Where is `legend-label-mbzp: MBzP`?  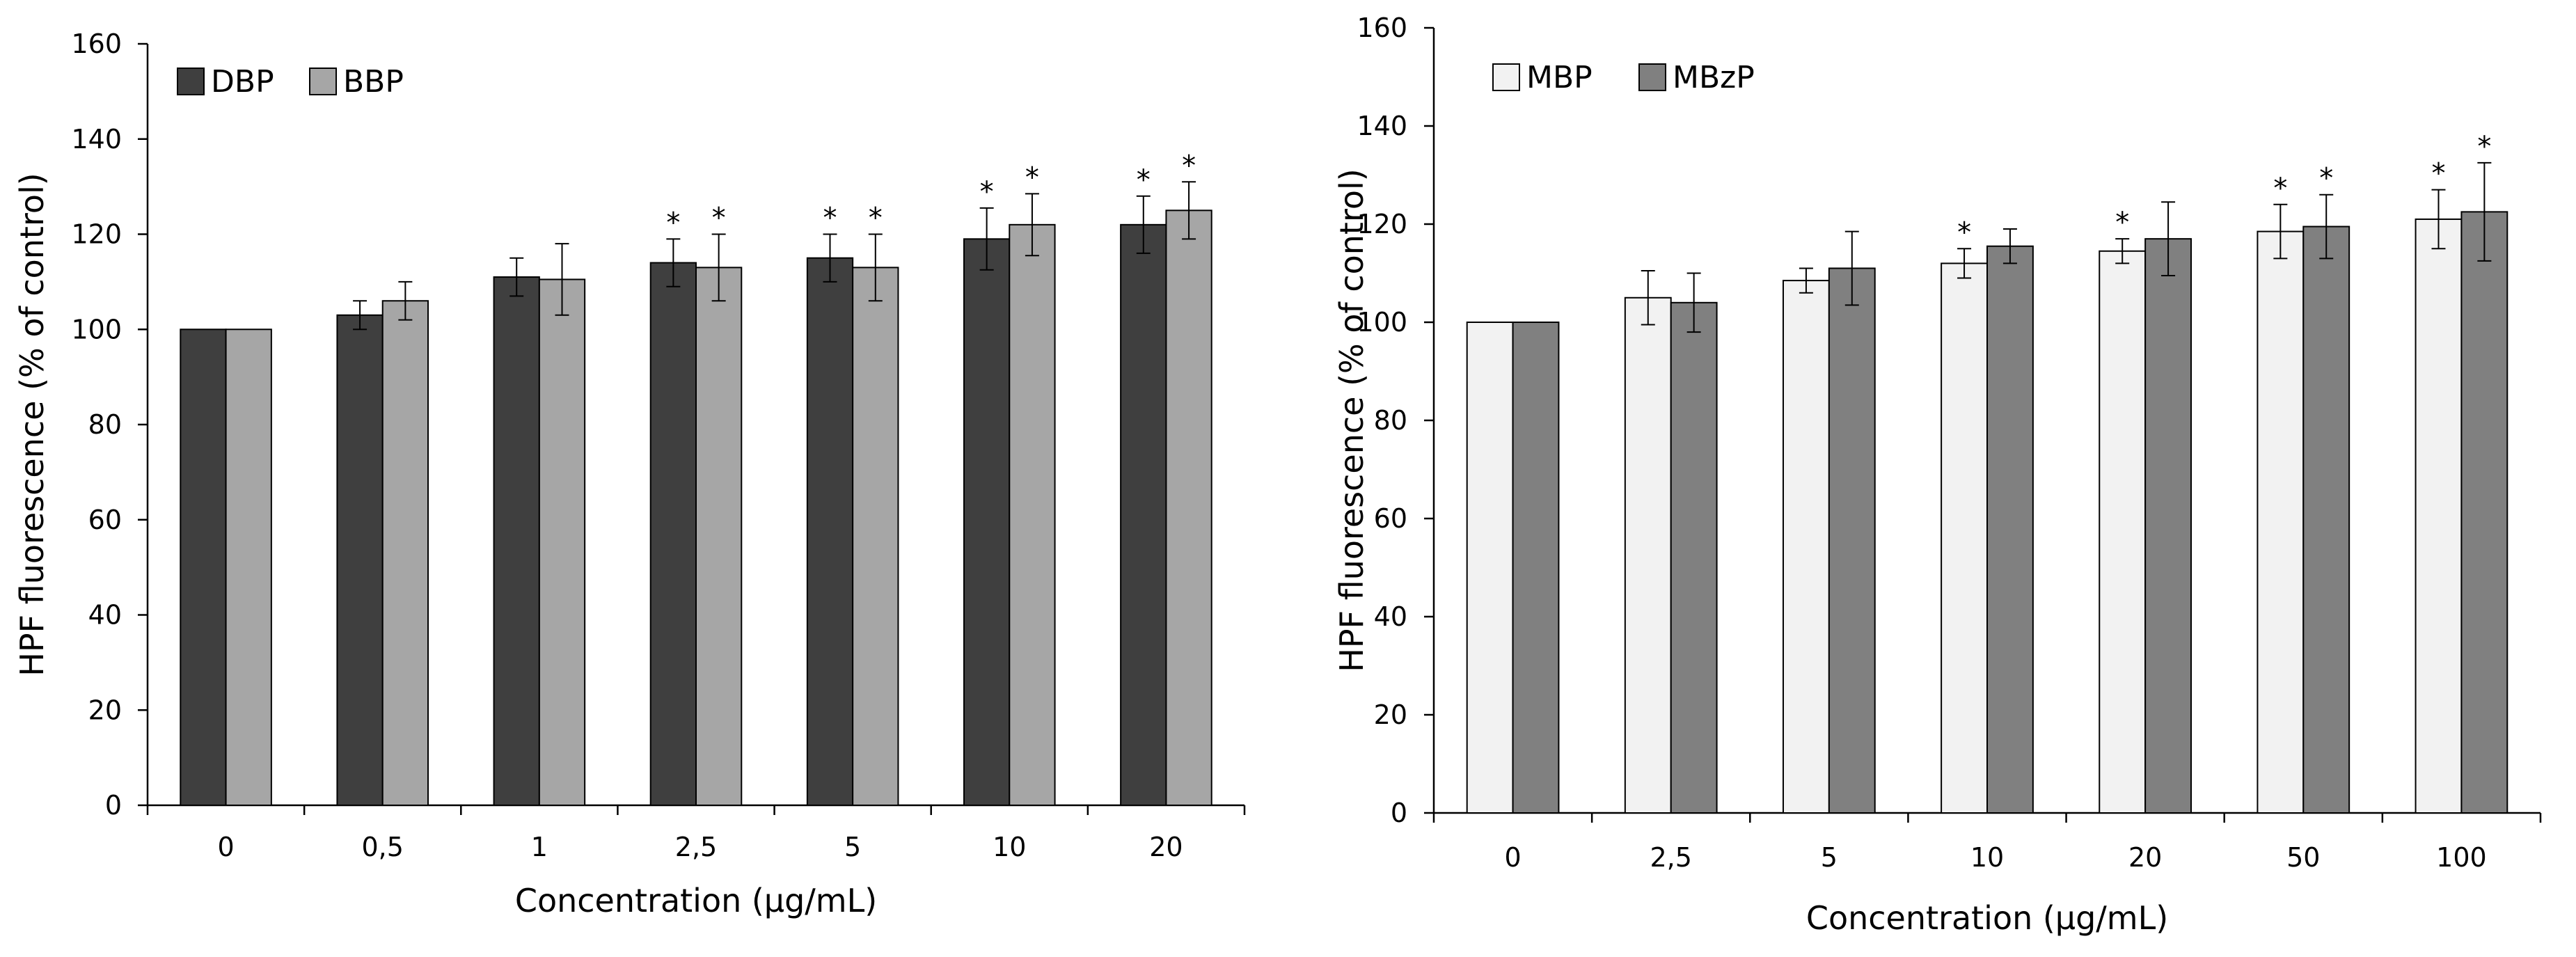 legend-label-mbzp: MBzP is located at coordinates (1714, 77).